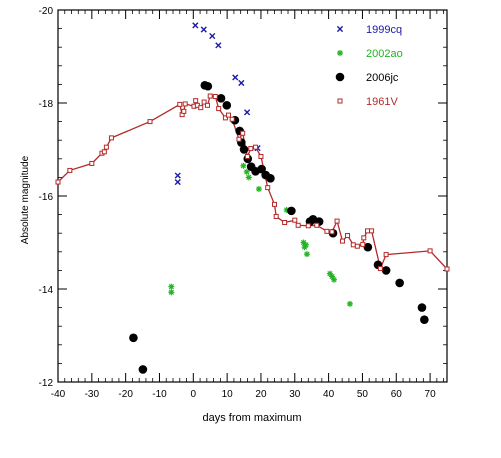 Image resolution: width=501 pixels, height=458 pixels. Describe the element at coordinates (58, 394) in the screenshot. I see `x-tick-label: -40` at that location.